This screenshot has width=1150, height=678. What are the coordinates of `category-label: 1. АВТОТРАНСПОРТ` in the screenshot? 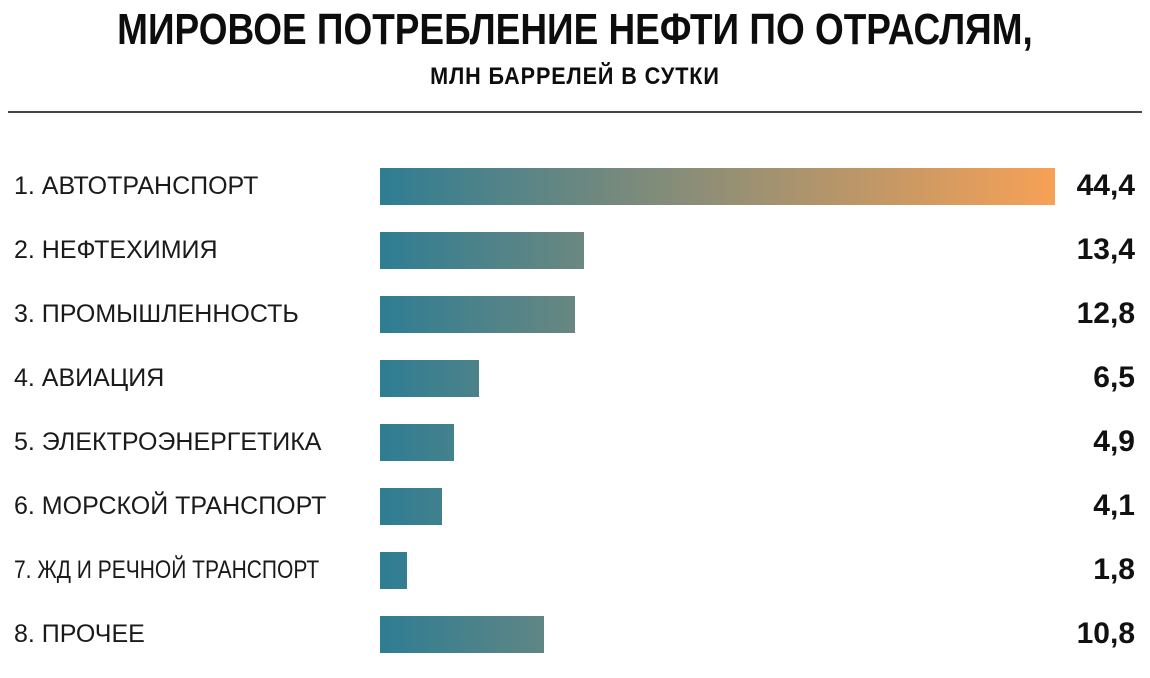 It's located at (136, 185).